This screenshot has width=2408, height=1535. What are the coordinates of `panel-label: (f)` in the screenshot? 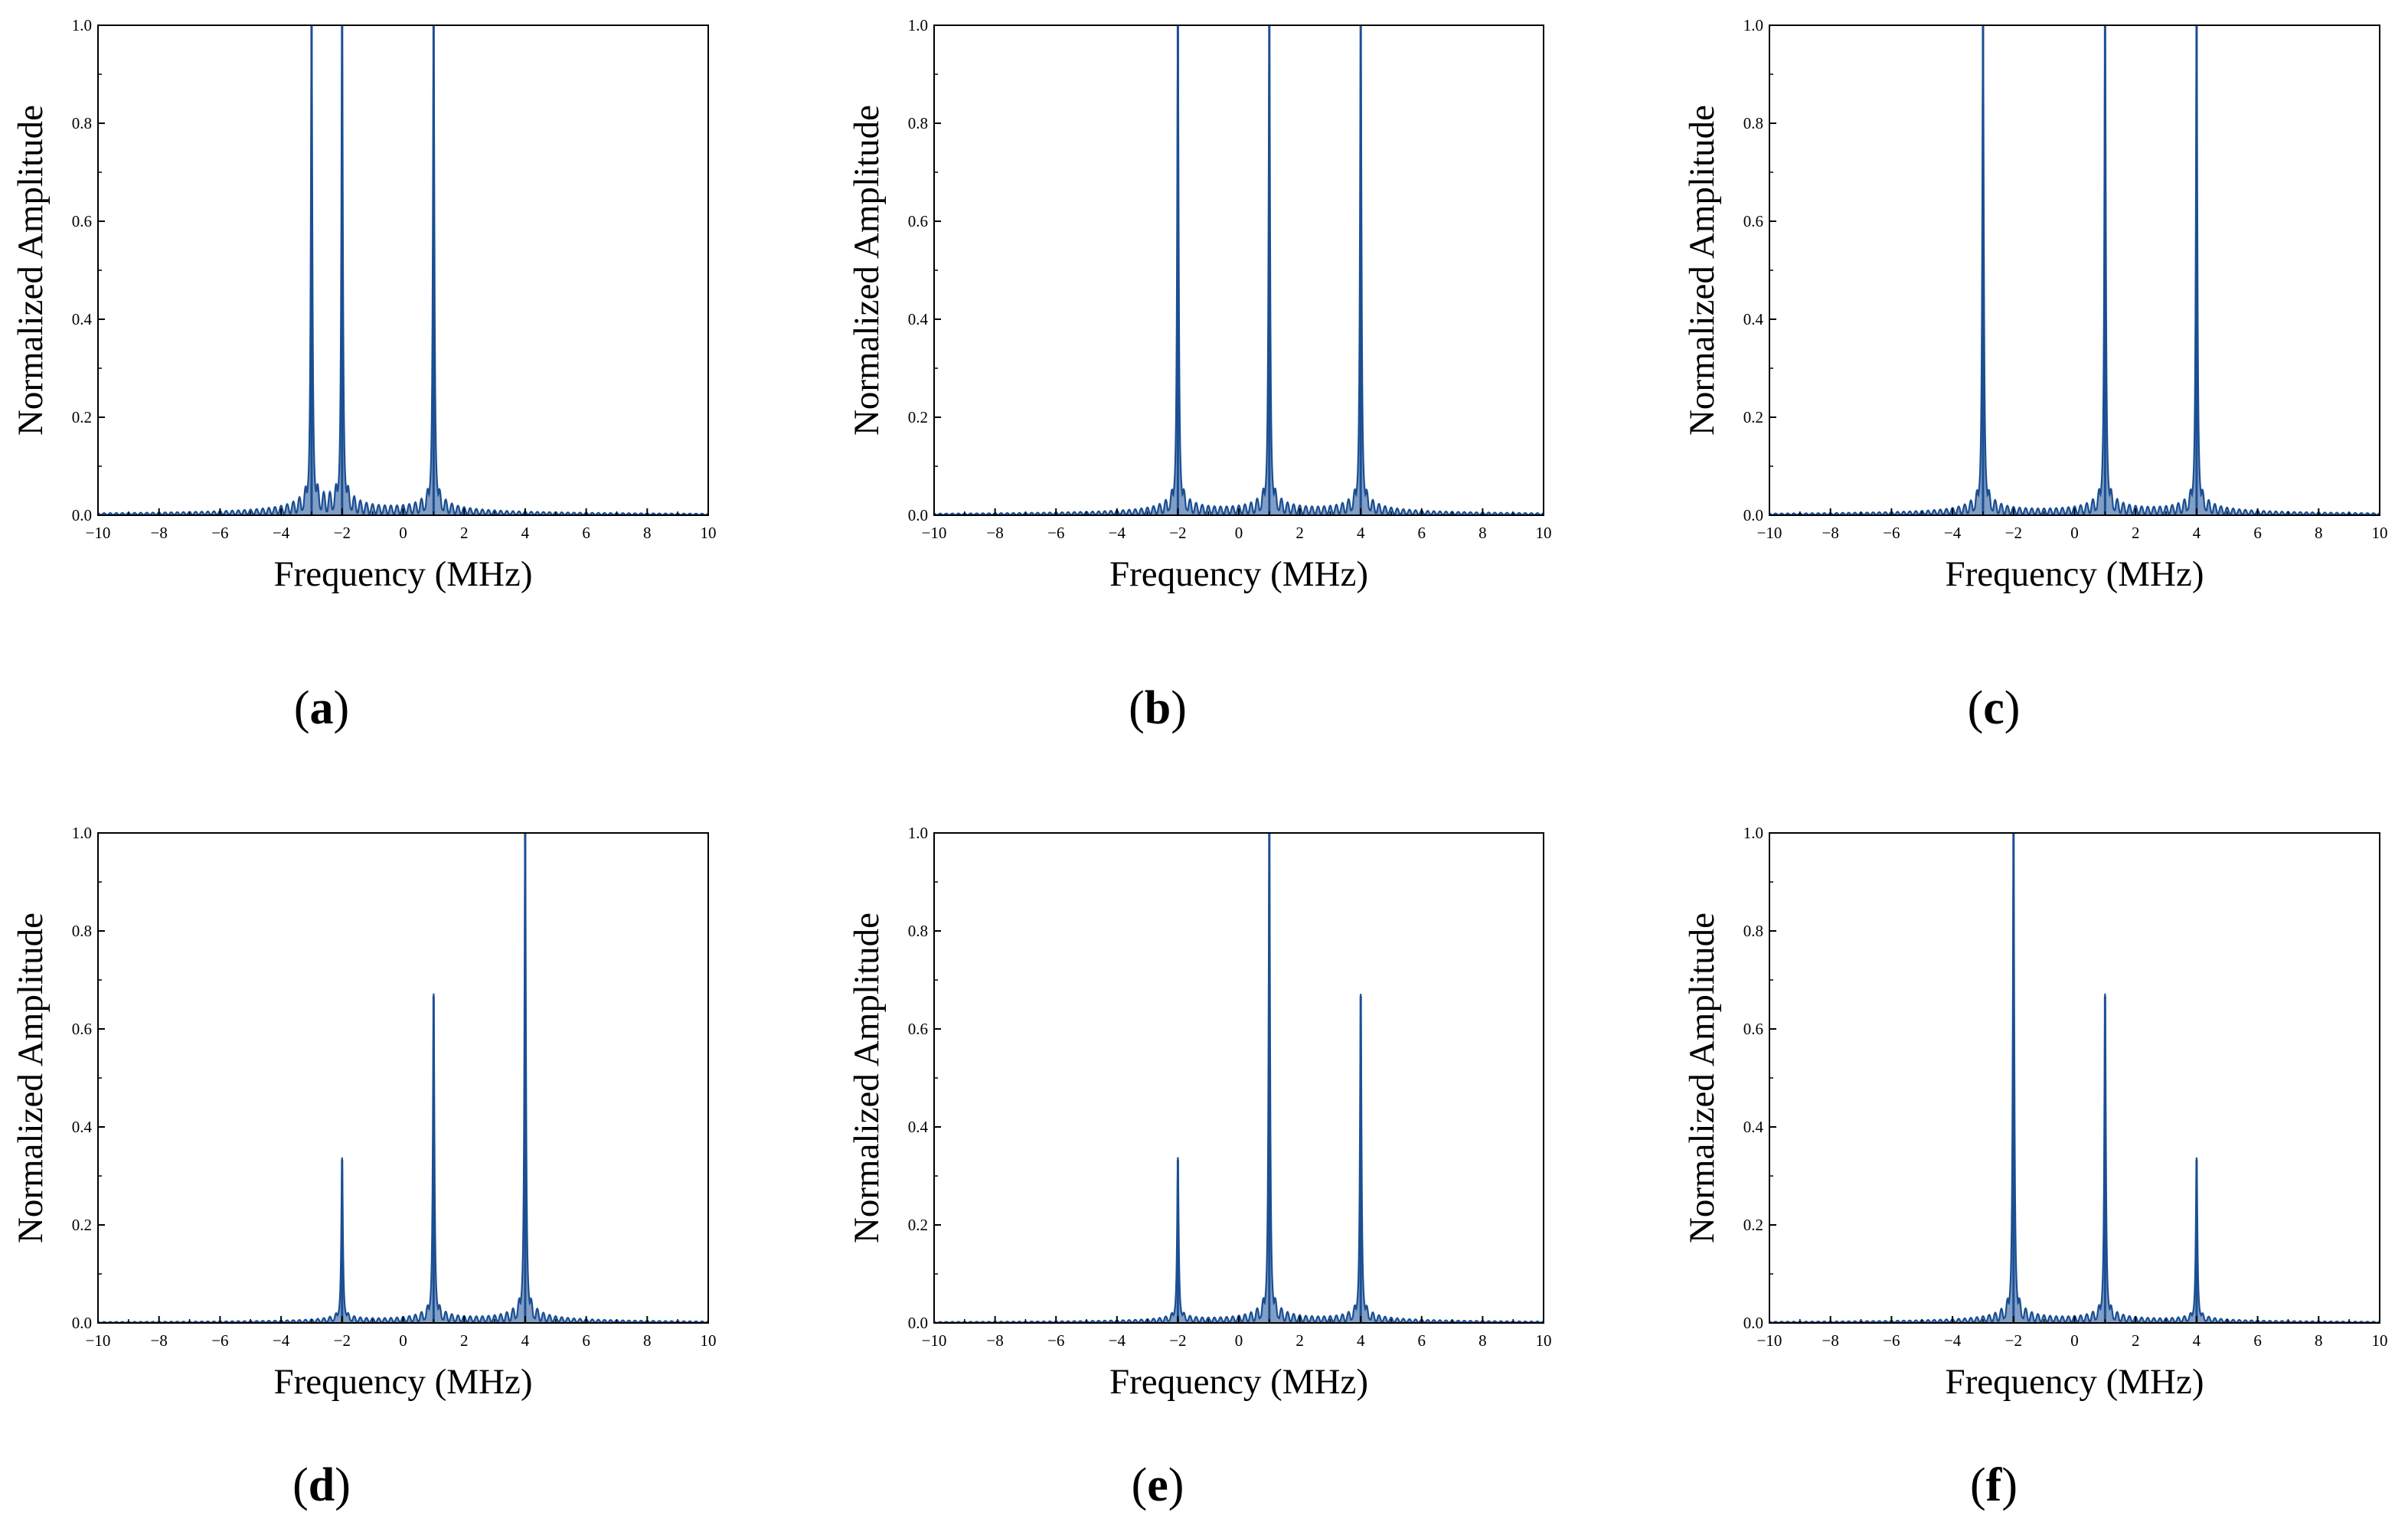 It's located at (1994, 1485).